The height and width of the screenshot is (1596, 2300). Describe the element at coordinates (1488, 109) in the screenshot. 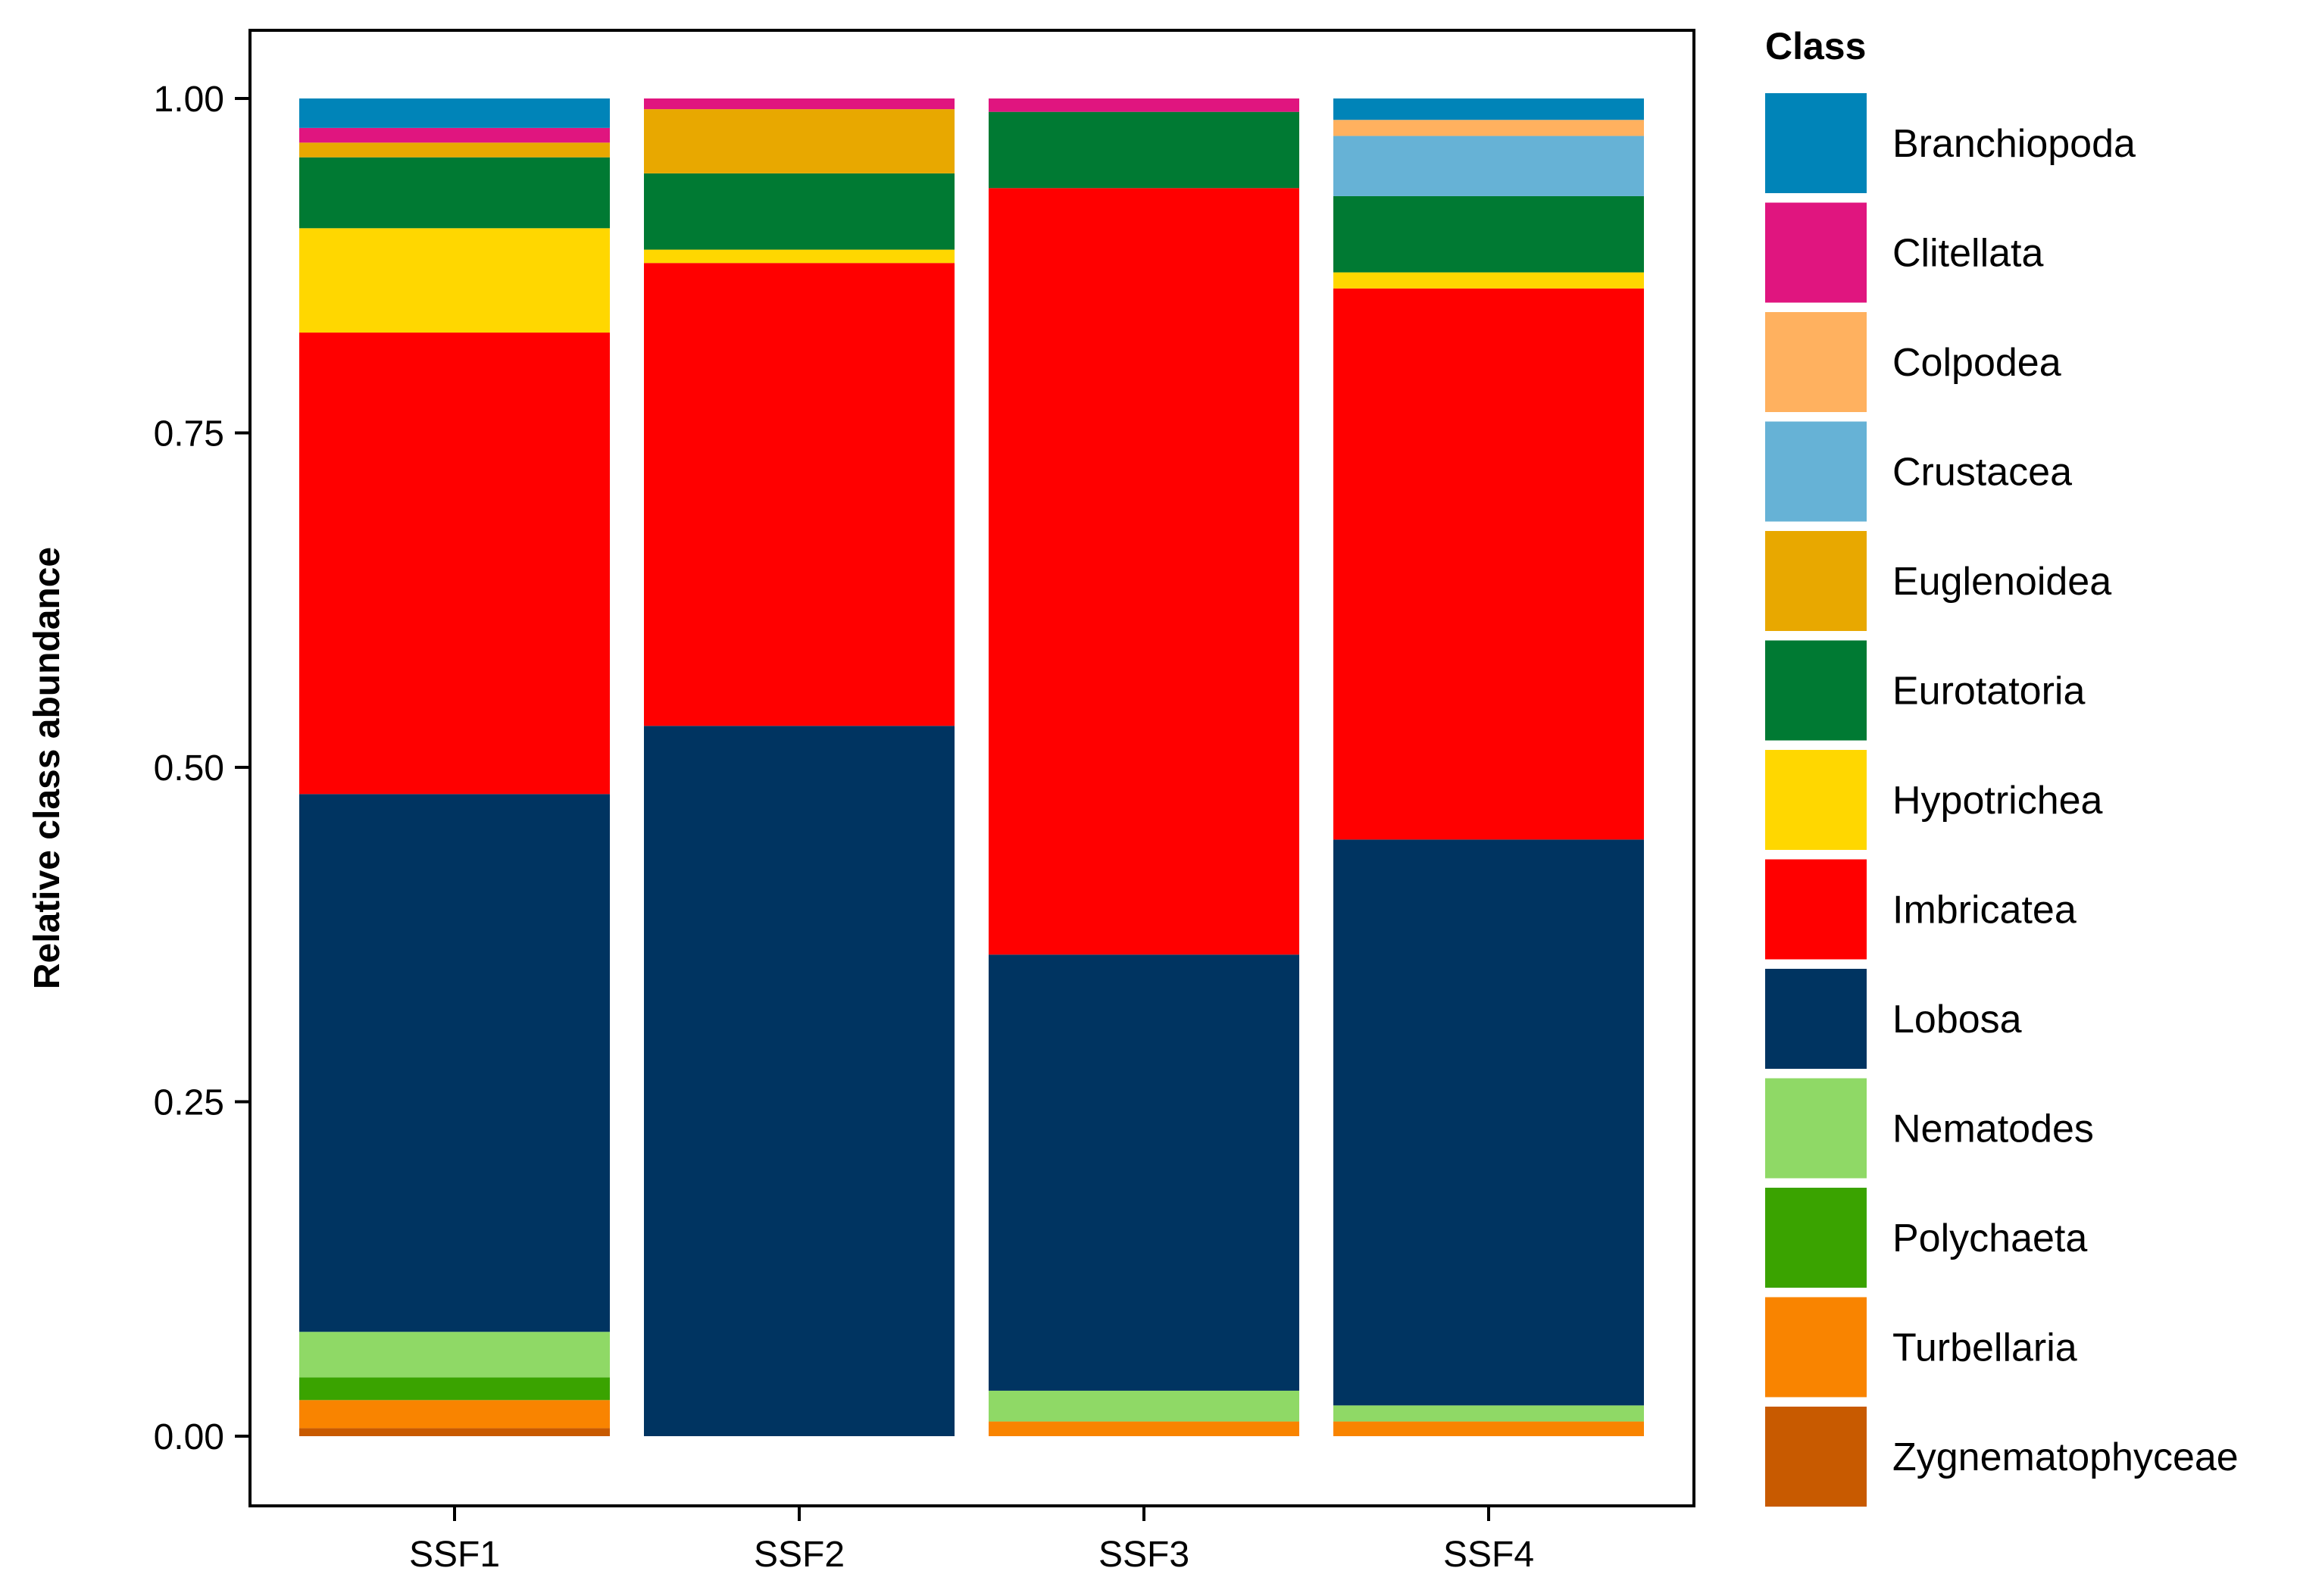

I see `bar-segment-ssf4-branchiopoda` at that location.